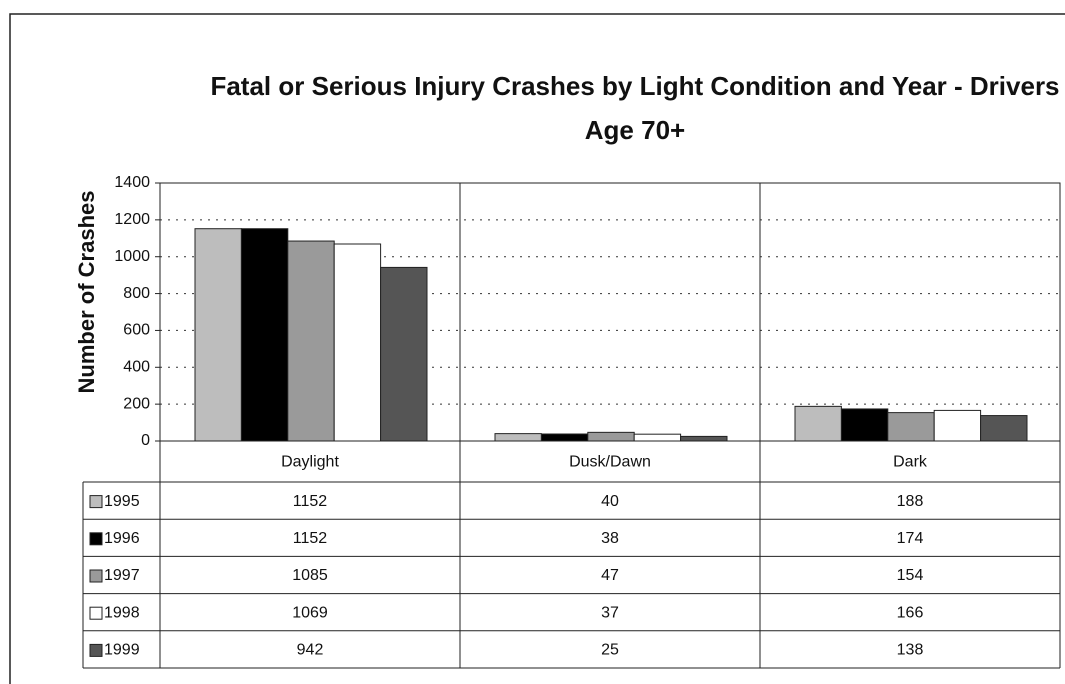 The image size is (1065, 684). What do you see at coordinates (310, 575) in the screenshot?
I see `table-cell: 1085` at bounding box center [310, 575].